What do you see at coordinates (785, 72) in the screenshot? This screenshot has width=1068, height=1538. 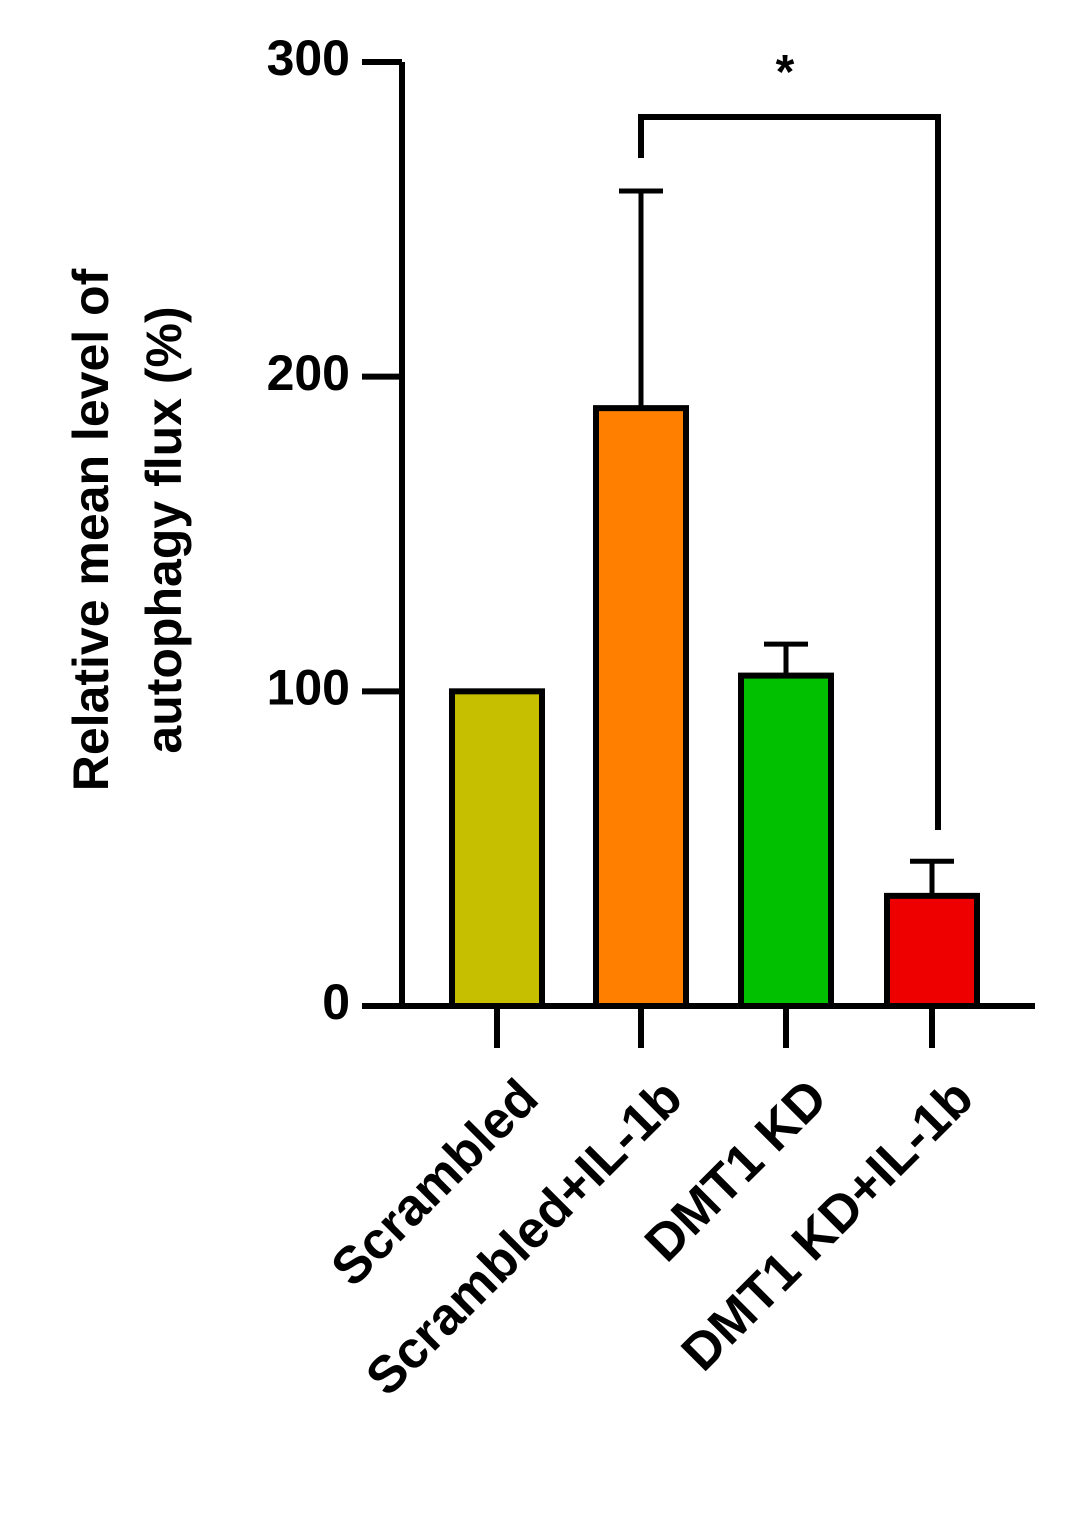 I see `significance-label: *` at bounding box center [785, 72].